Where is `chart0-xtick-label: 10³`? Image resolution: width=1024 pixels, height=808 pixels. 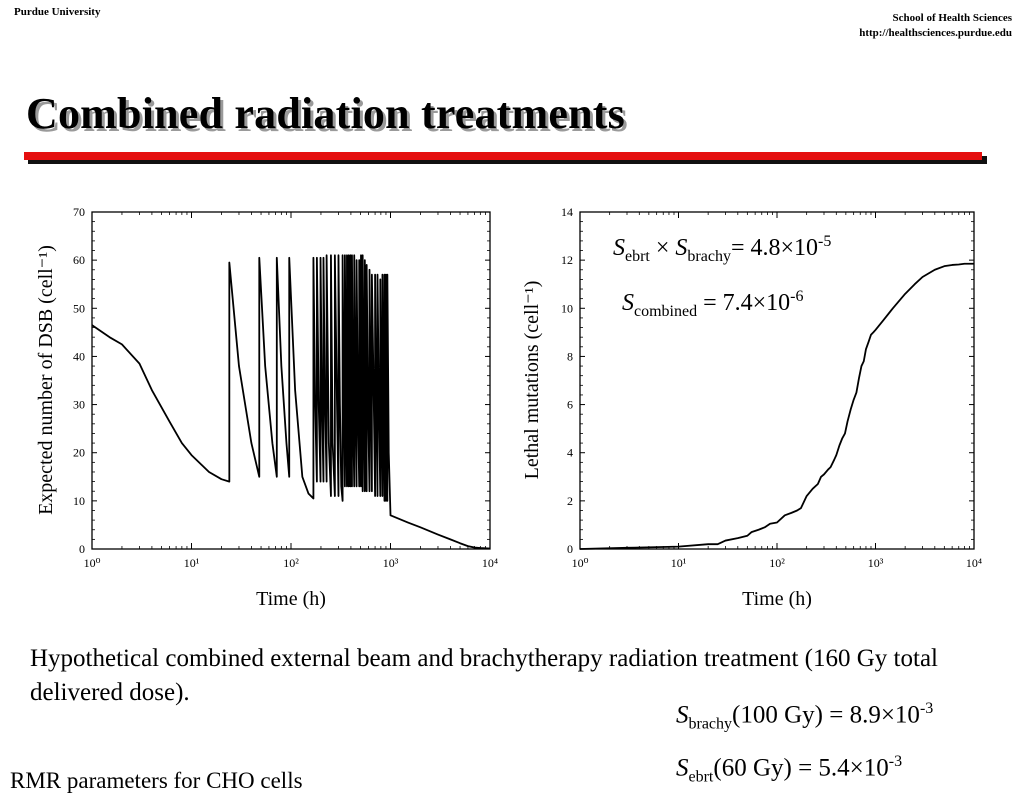
chart0-xtick-label: 10³ is located at coordinates (391, 563).